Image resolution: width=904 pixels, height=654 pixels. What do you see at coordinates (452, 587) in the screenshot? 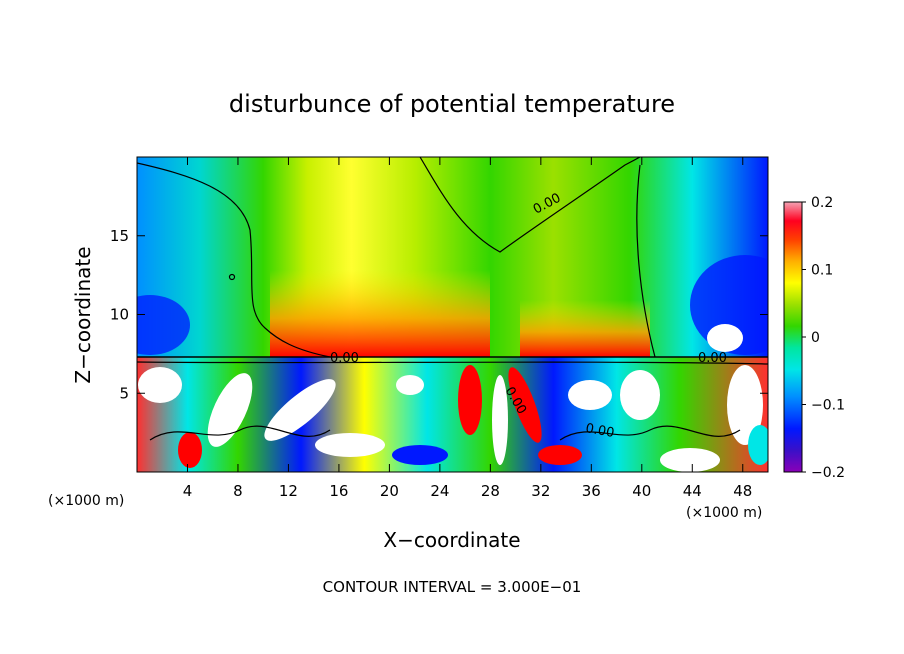
I see `contour-interval-note: CONTOUR INTERVAL = 3.000E−01` at bounding box center [452, 587].